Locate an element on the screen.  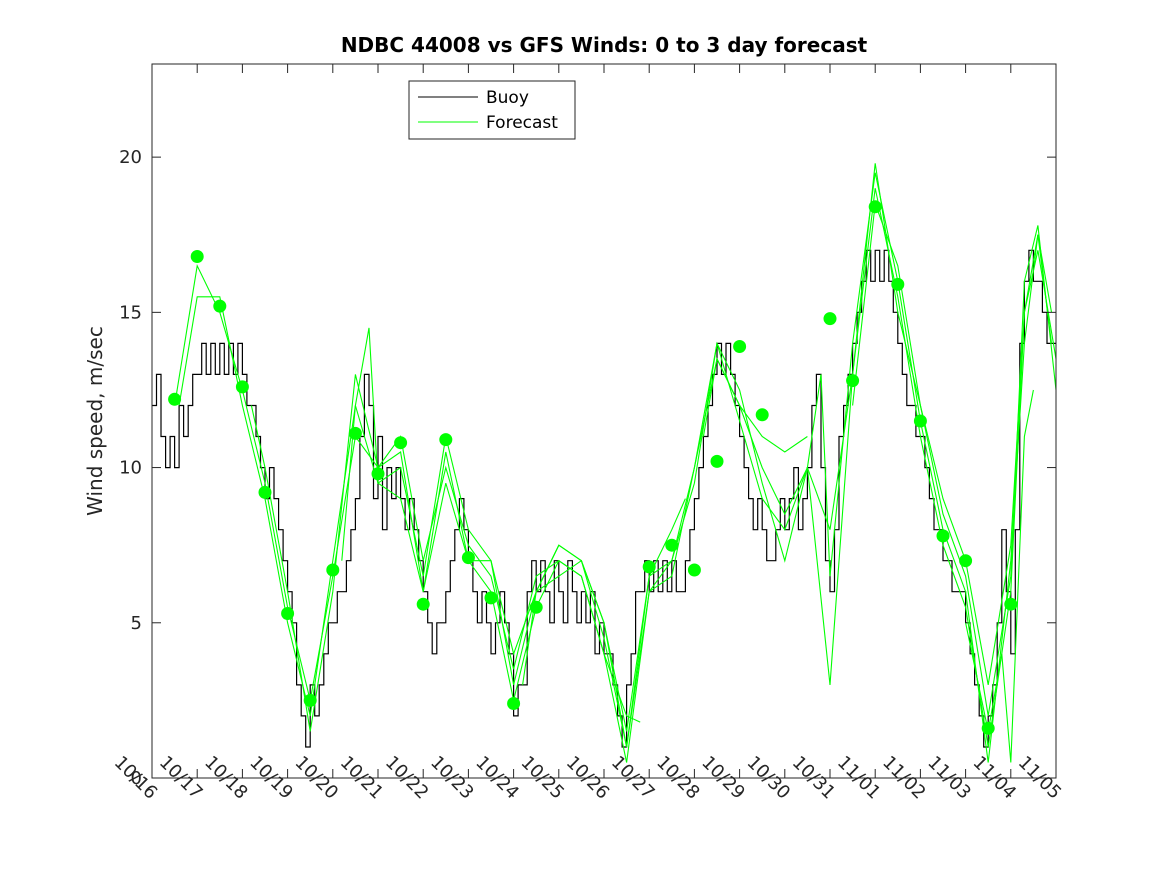
legend: Buoy Forecast is located at coordinates (492, 110).